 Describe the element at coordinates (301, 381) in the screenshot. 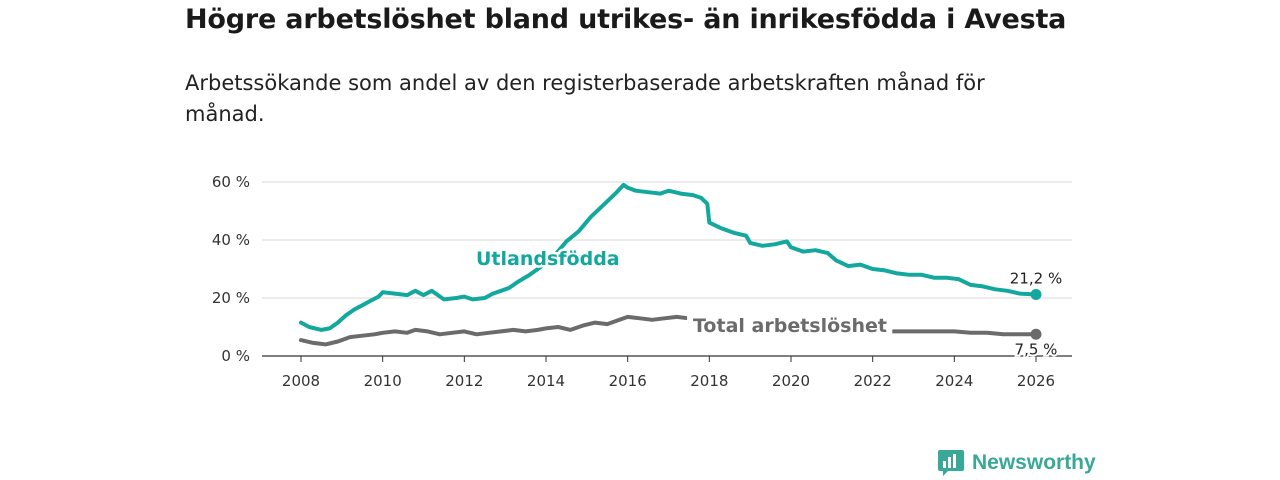

I see `x-tick-label: 2008` at that location.